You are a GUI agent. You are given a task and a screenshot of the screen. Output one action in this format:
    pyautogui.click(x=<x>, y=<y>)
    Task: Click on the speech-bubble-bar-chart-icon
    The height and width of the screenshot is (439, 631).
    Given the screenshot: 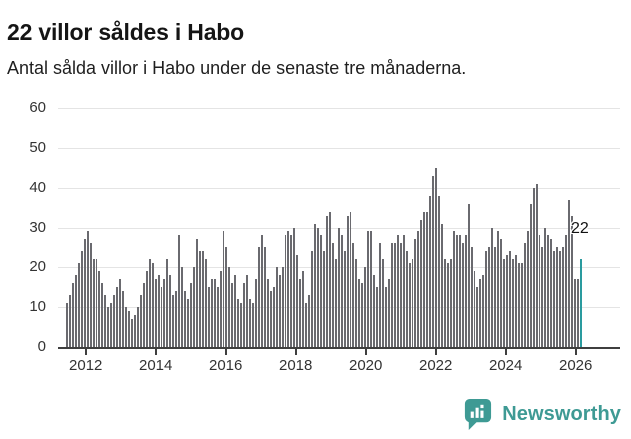 What is the action you would take?
    pyautogui.click(x=478, y=414)
    